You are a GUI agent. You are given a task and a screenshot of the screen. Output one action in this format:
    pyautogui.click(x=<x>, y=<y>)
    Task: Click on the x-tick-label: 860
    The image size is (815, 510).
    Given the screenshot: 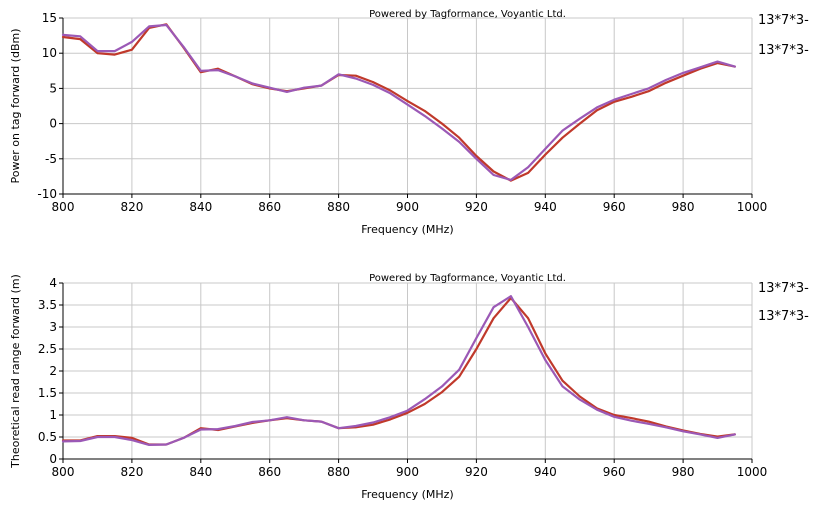 What is the action you would take?
    pyautogui.click(x=269, y=207)
    